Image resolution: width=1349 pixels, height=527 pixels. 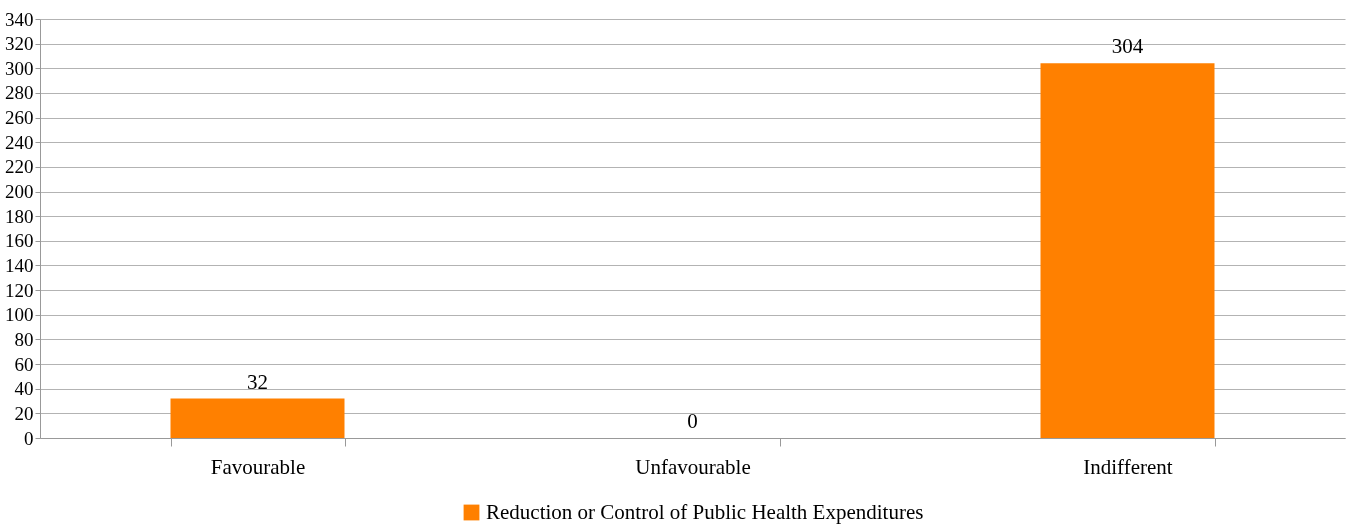 I want to click on data-label: 304, so click(x=1127, y=46).